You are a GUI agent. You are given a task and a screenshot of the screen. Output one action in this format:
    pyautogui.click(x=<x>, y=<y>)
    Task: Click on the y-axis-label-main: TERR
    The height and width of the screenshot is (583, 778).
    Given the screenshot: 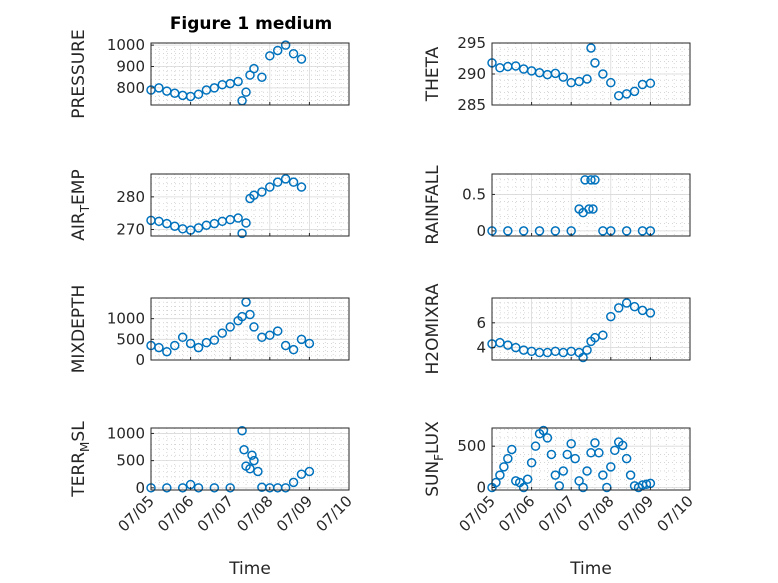 What is the action you would take?
    pyautogui.click(x=79, y=475)
    